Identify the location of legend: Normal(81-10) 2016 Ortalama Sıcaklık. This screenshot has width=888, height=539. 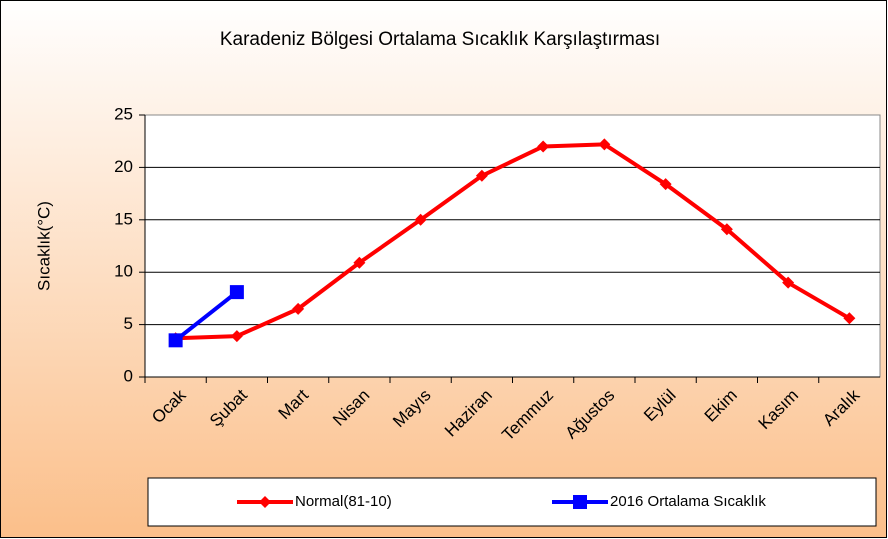
(501, 501).